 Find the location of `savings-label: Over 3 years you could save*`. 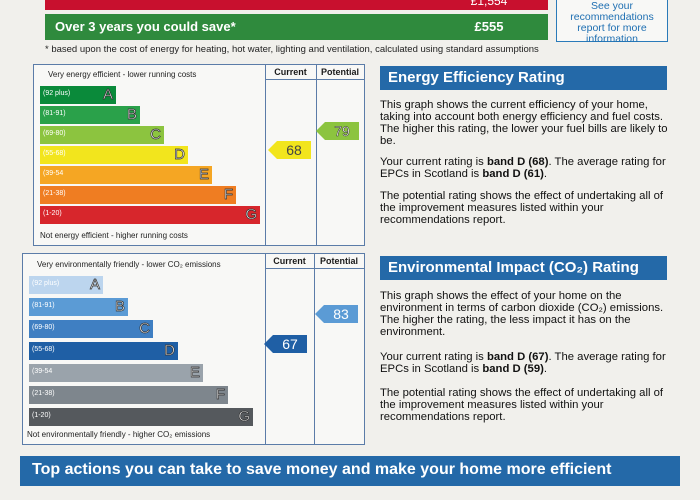

savings-label: Over 3 years you could save* is located at coordinates (237, 27).